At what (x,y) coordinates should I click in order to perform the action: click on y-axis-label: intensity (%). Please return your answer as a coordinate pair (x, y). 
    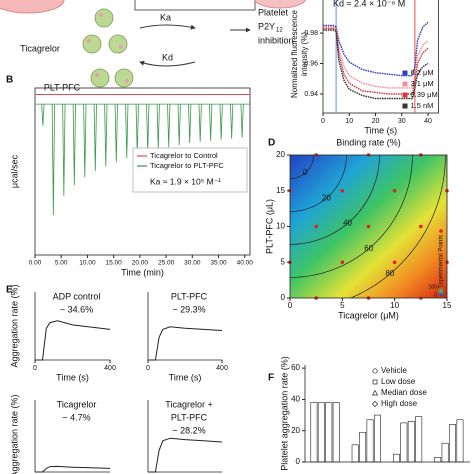
    Looking at the image, I should click on (304, 54).